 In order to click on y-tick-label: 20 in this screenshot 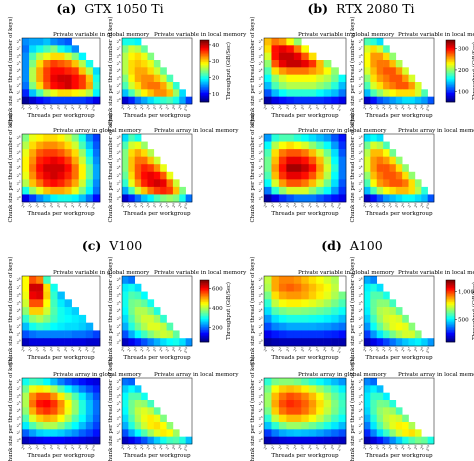, I will do `click(119, 440)`.